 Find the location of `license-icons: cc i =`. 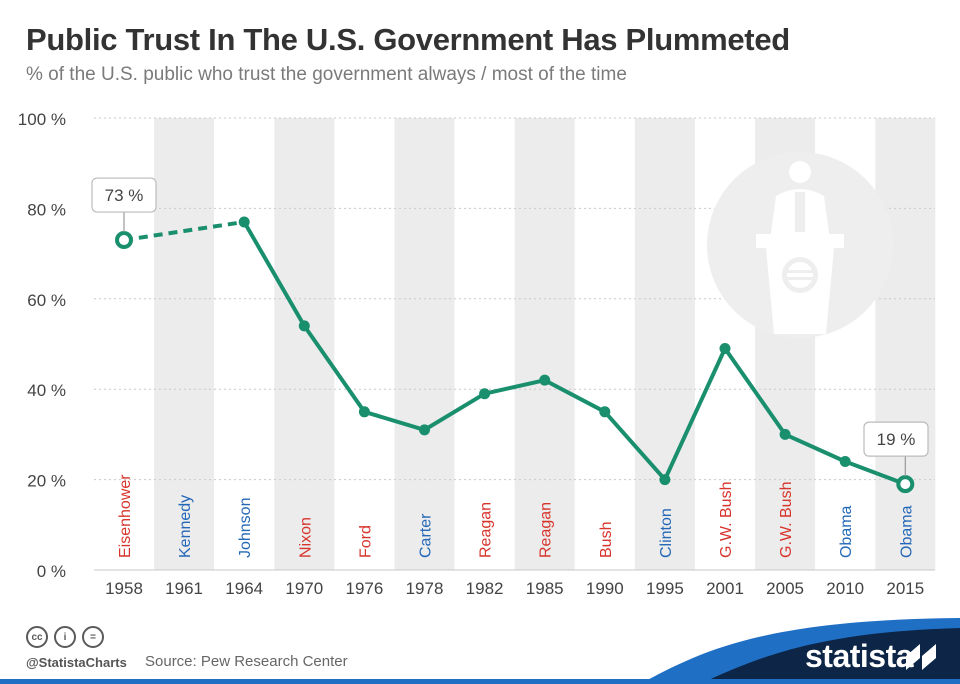

license-icons: cc i = is located at coordinates (65, 637).